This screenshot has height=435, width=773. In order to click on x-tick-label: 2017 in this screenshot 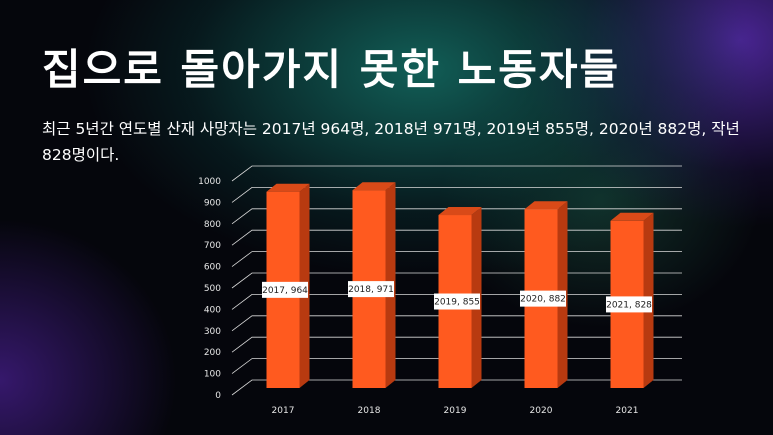, I will do `click(283, 411)`.